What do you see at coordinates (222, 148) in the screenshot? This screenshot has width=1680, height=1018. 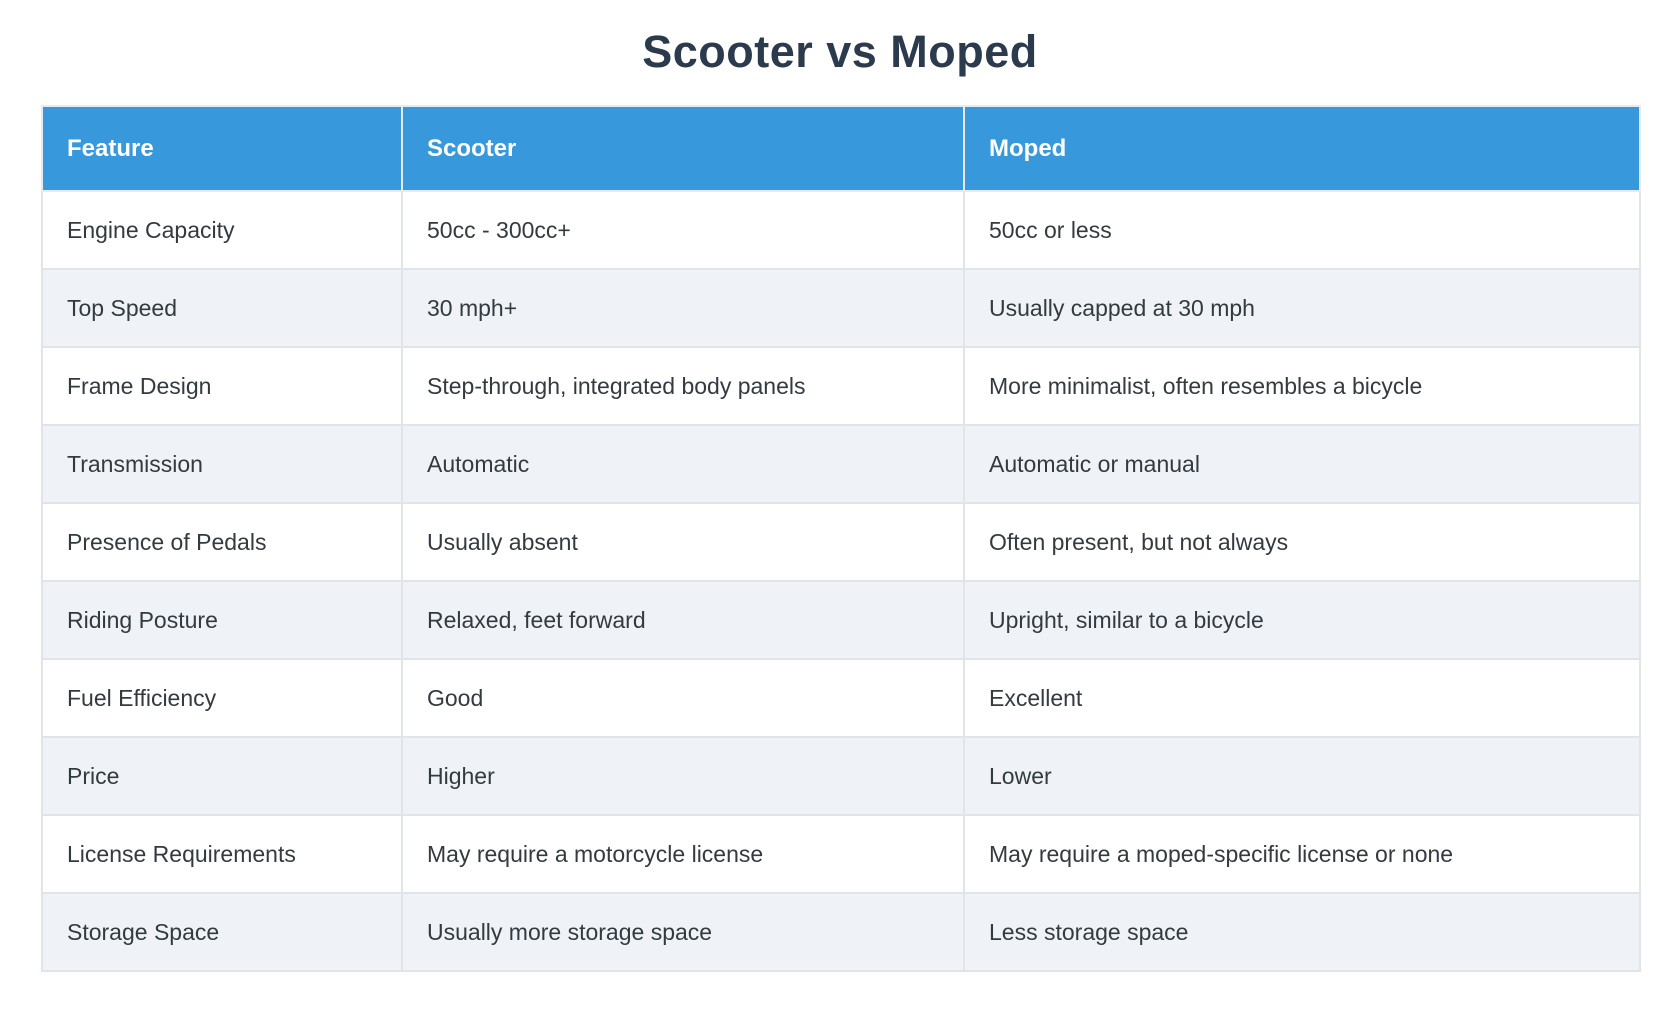 I see `column-header-feature: Feature` at bounding box center [222, 148].